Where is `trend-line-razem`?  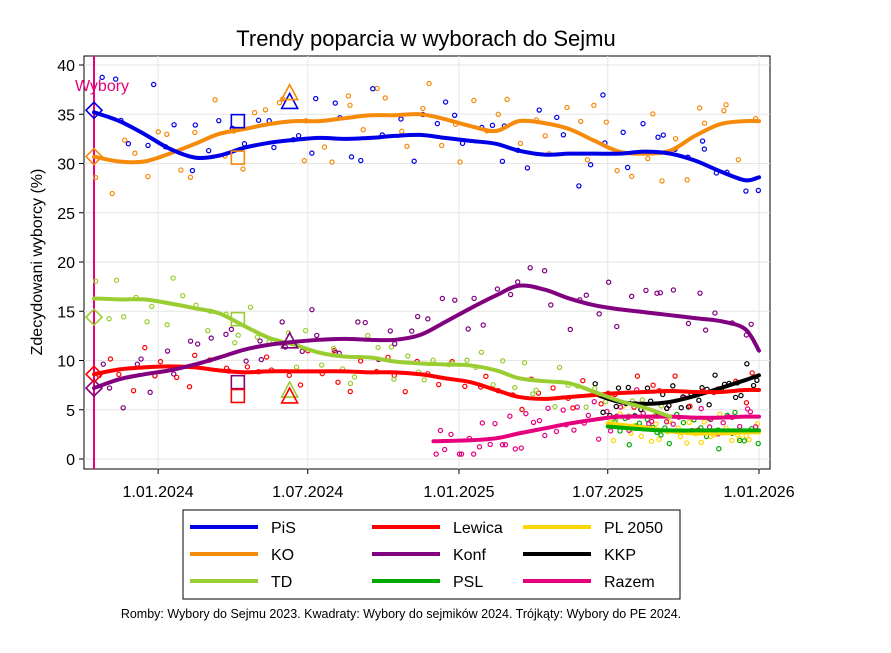 trend-line-razem is located at coordinates (596, 429).